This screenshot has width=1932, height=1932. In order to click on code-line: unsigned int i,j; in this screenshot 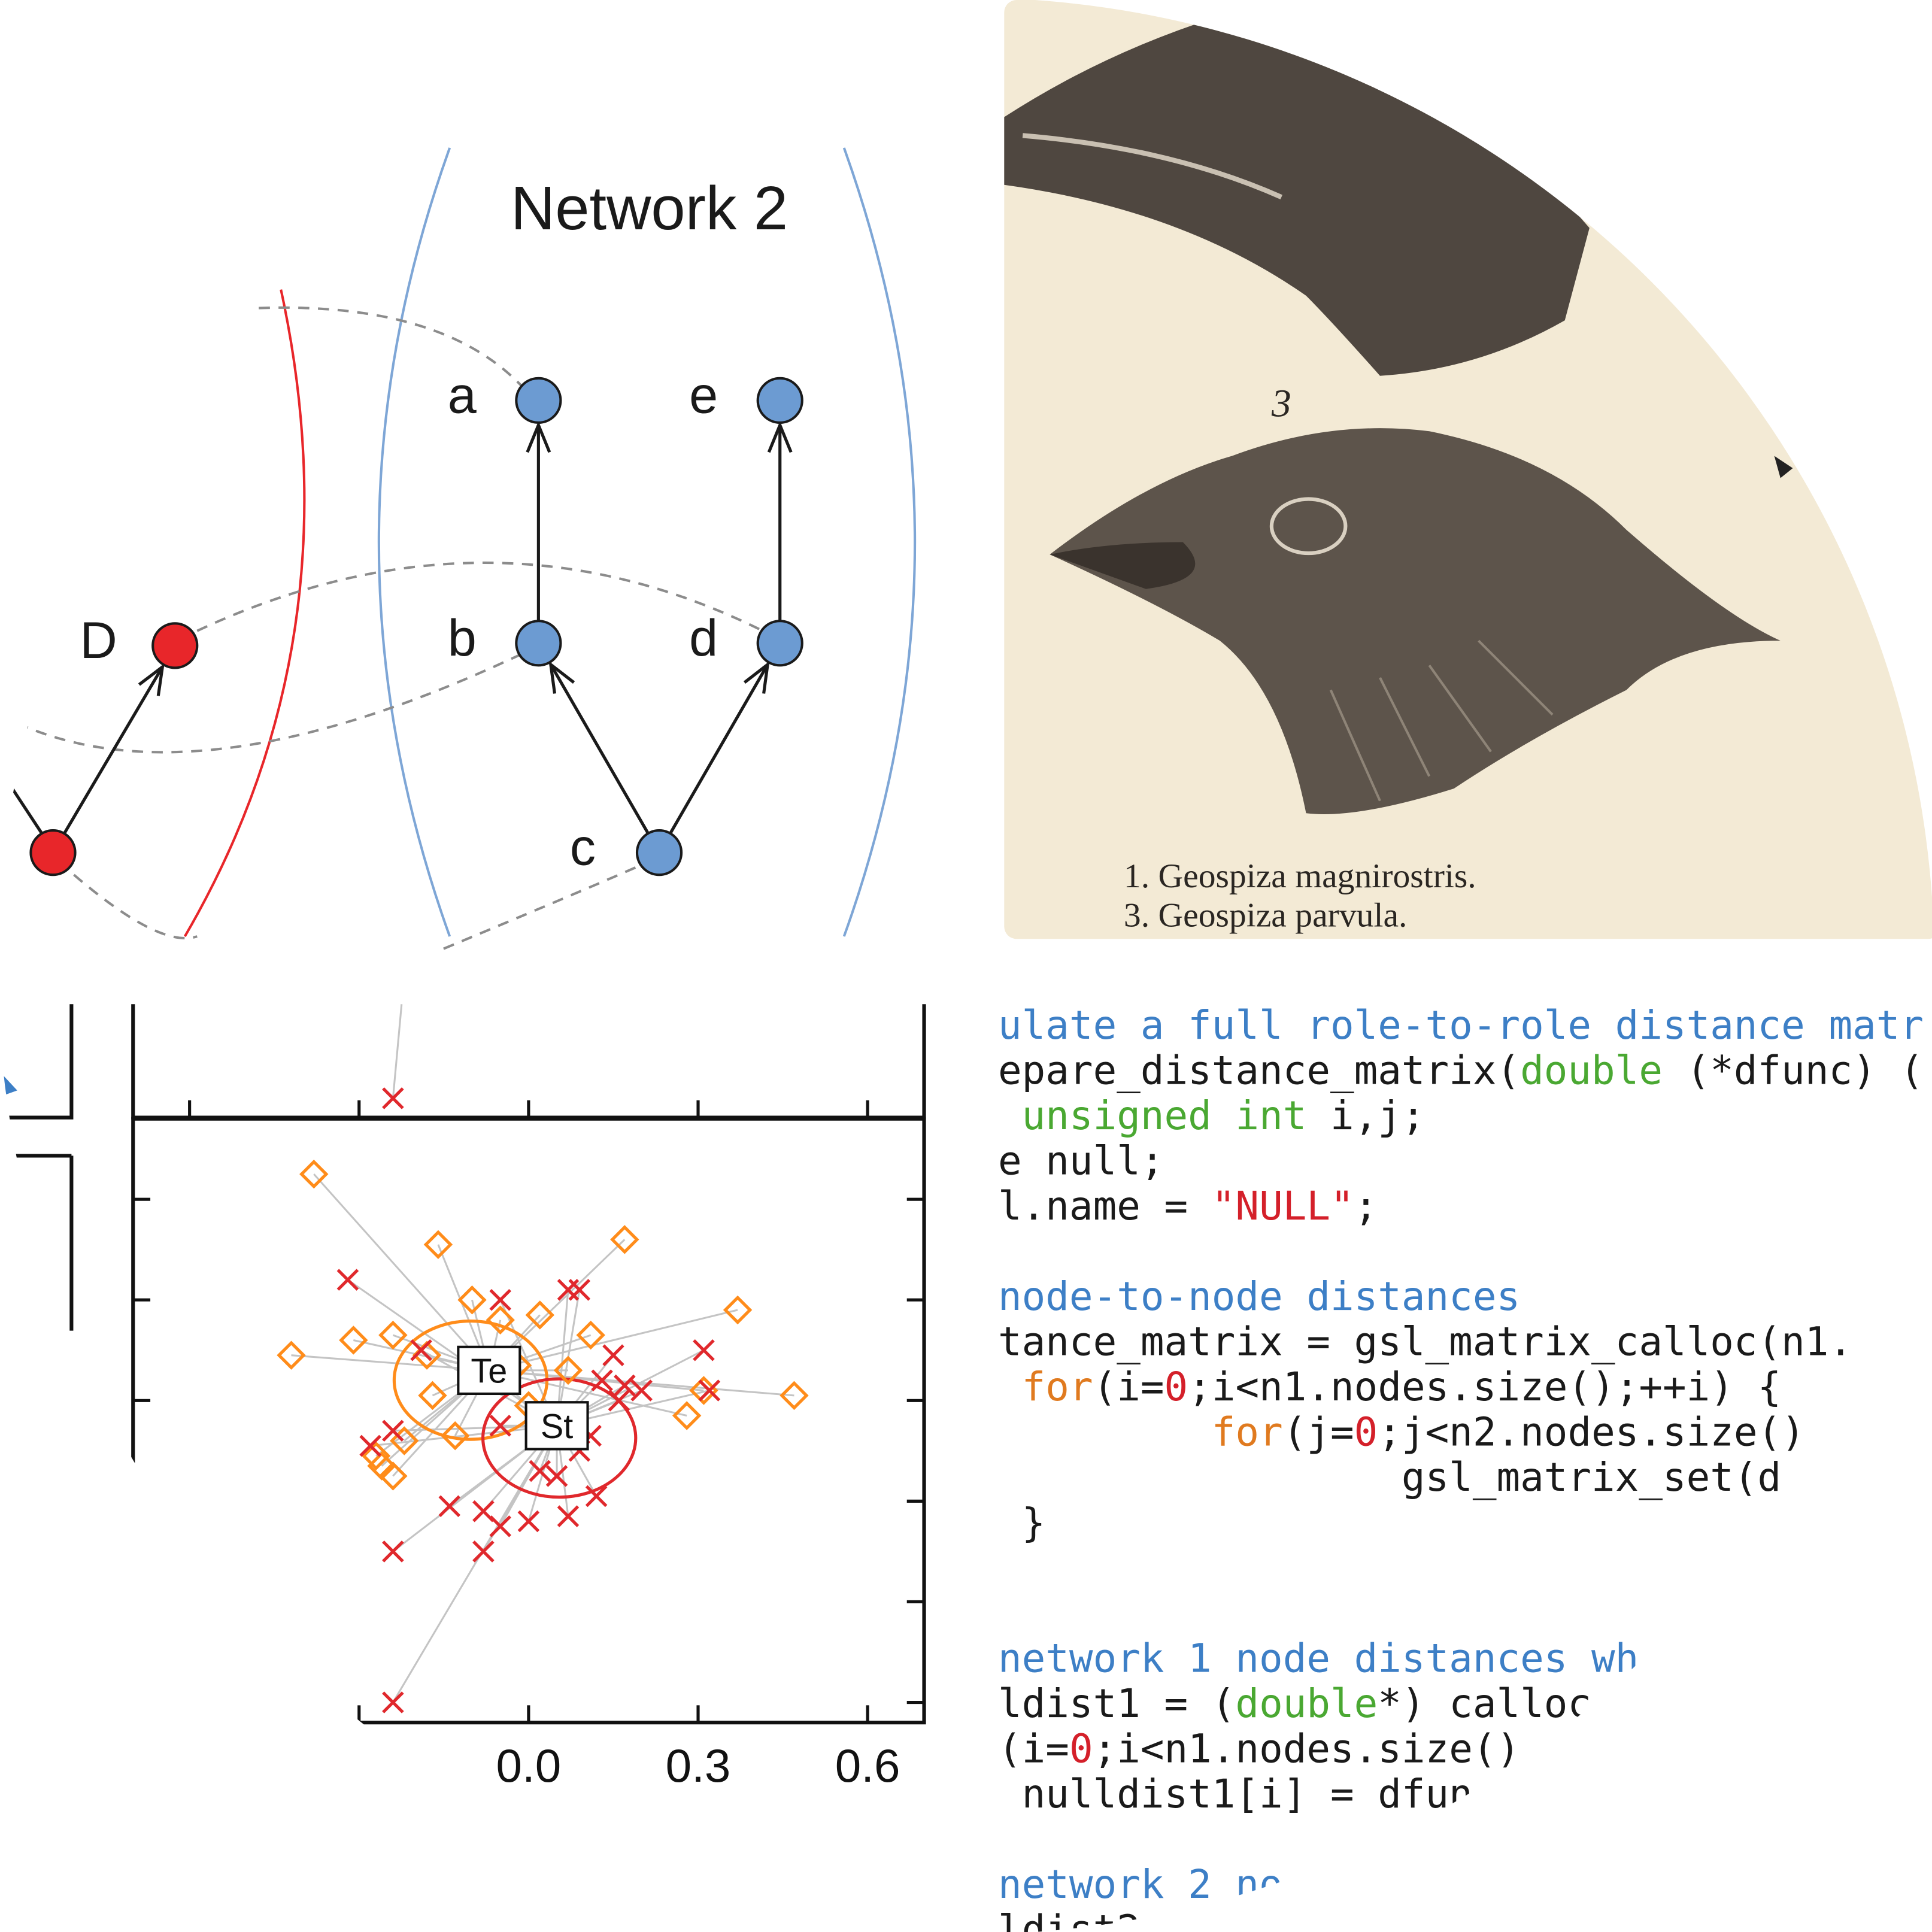, I will do `click(1212, 1116)`.